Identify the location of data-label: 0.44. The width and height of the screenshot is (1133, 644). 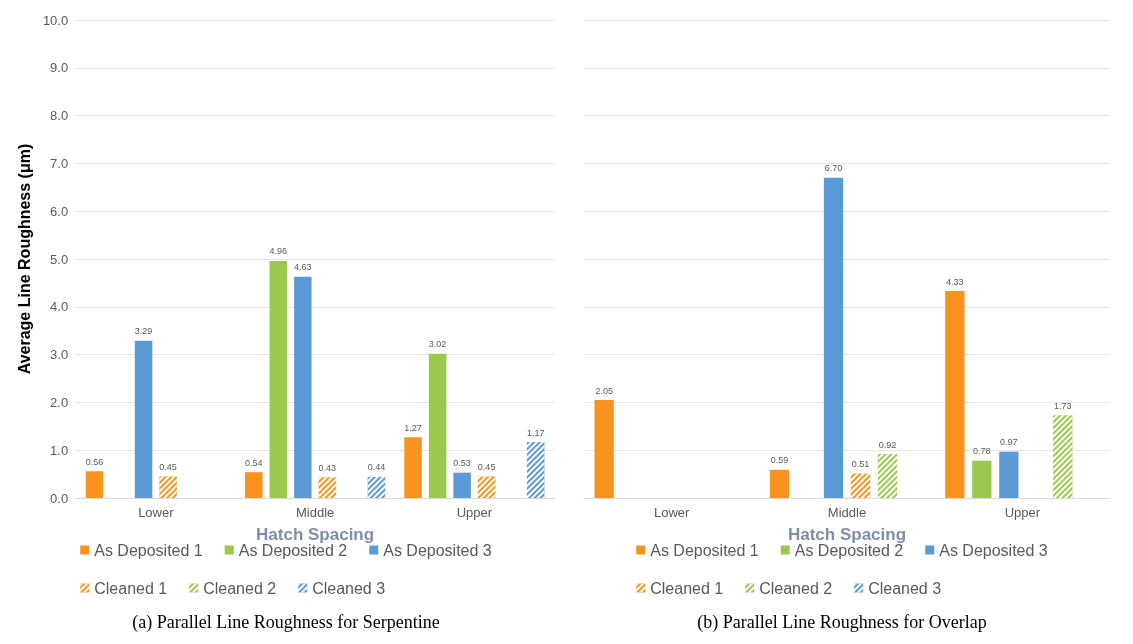
(376, 467).